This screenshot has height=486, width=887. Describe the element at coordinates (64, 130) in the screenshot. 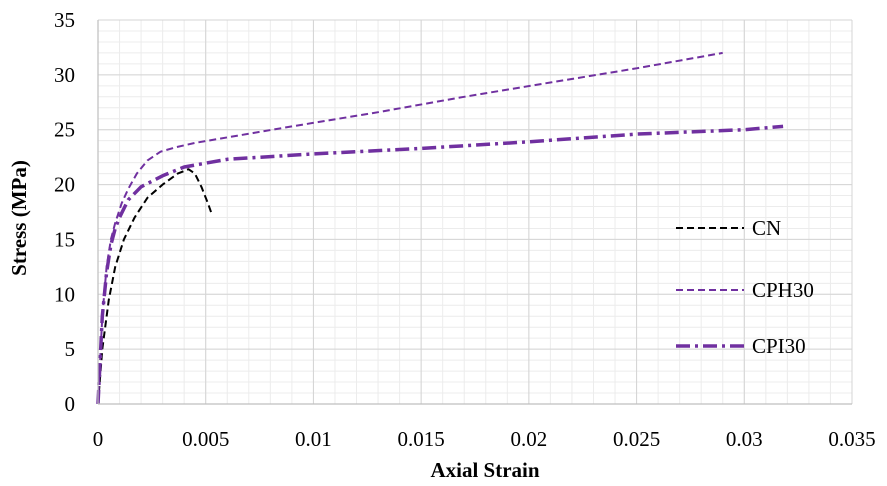

I see `y-tick-label: 25` at that location.